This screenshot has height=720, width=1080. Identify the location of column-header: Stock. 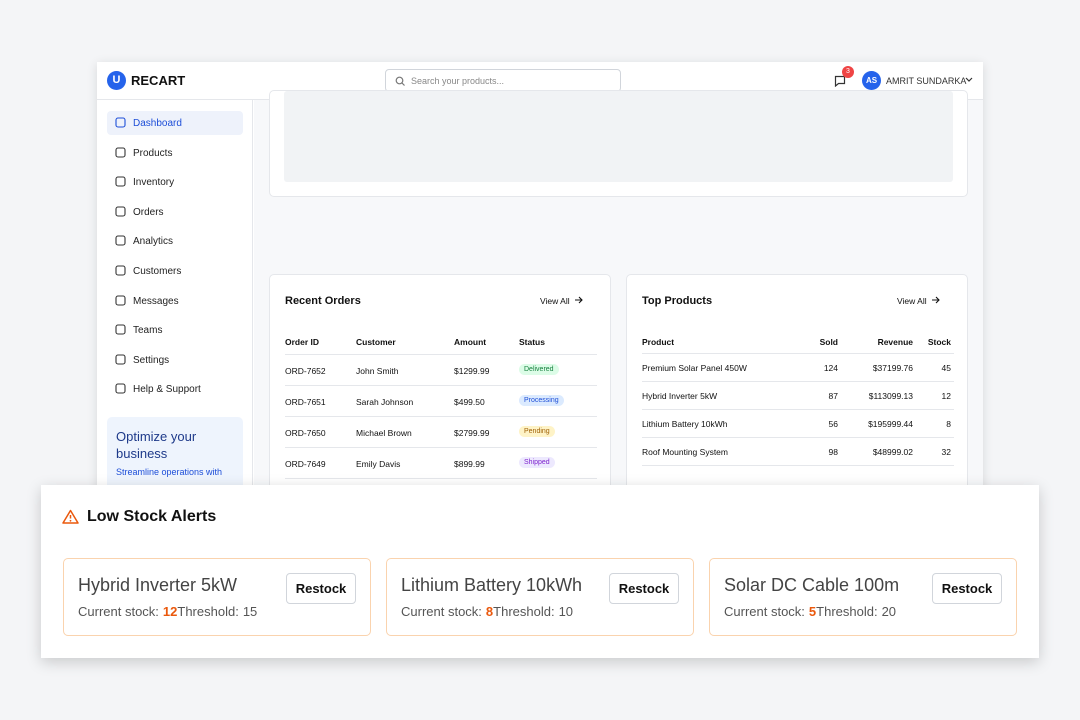
(939, 342).